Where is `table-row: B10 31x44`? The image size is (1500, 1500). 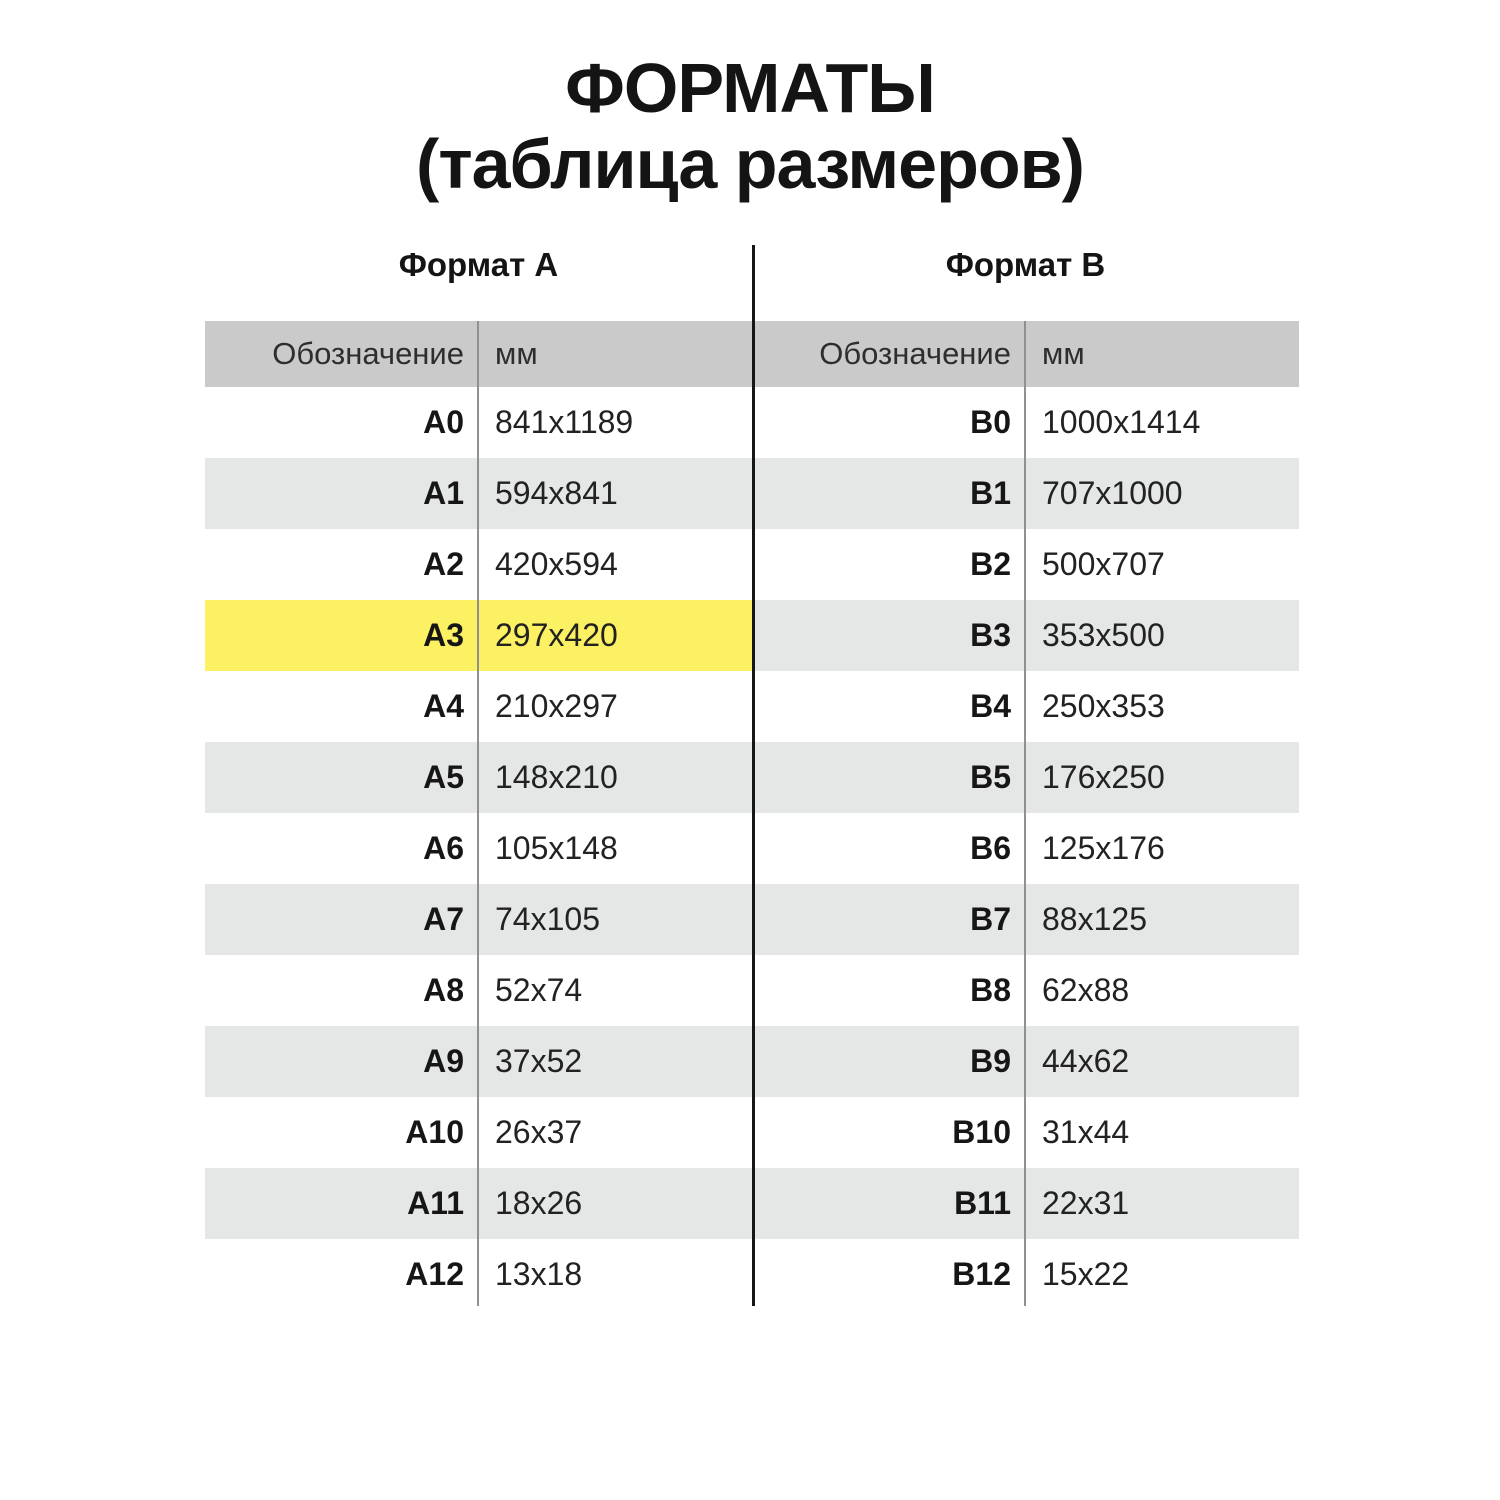 table-row: B10 31x44 is located at coordinates (1025, 1132).